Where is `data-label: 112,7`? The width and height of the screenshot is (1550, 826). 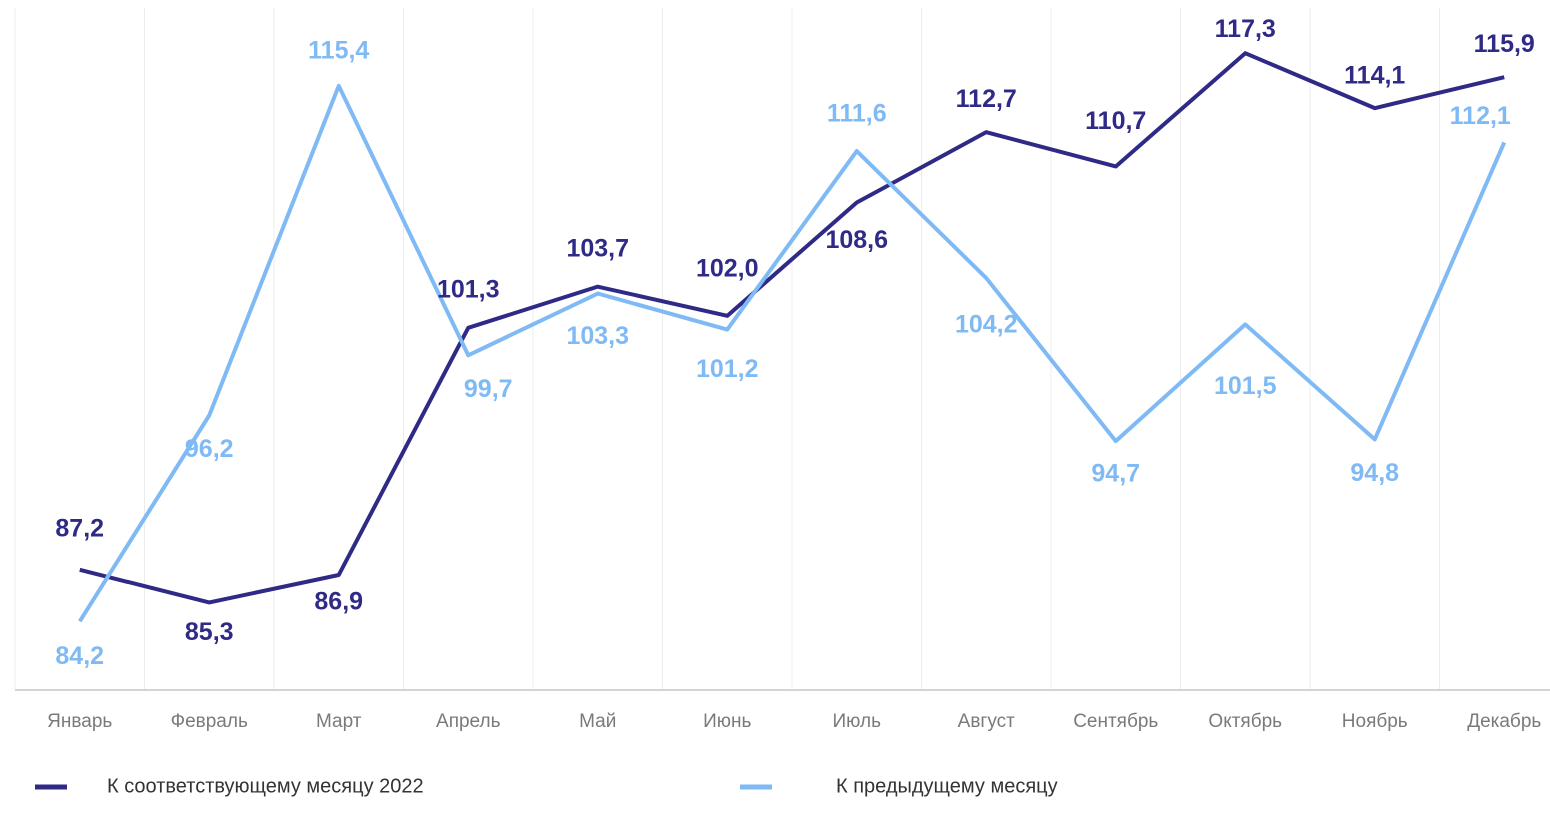 data-label: 112,7 is located at coordinates (986, 99).